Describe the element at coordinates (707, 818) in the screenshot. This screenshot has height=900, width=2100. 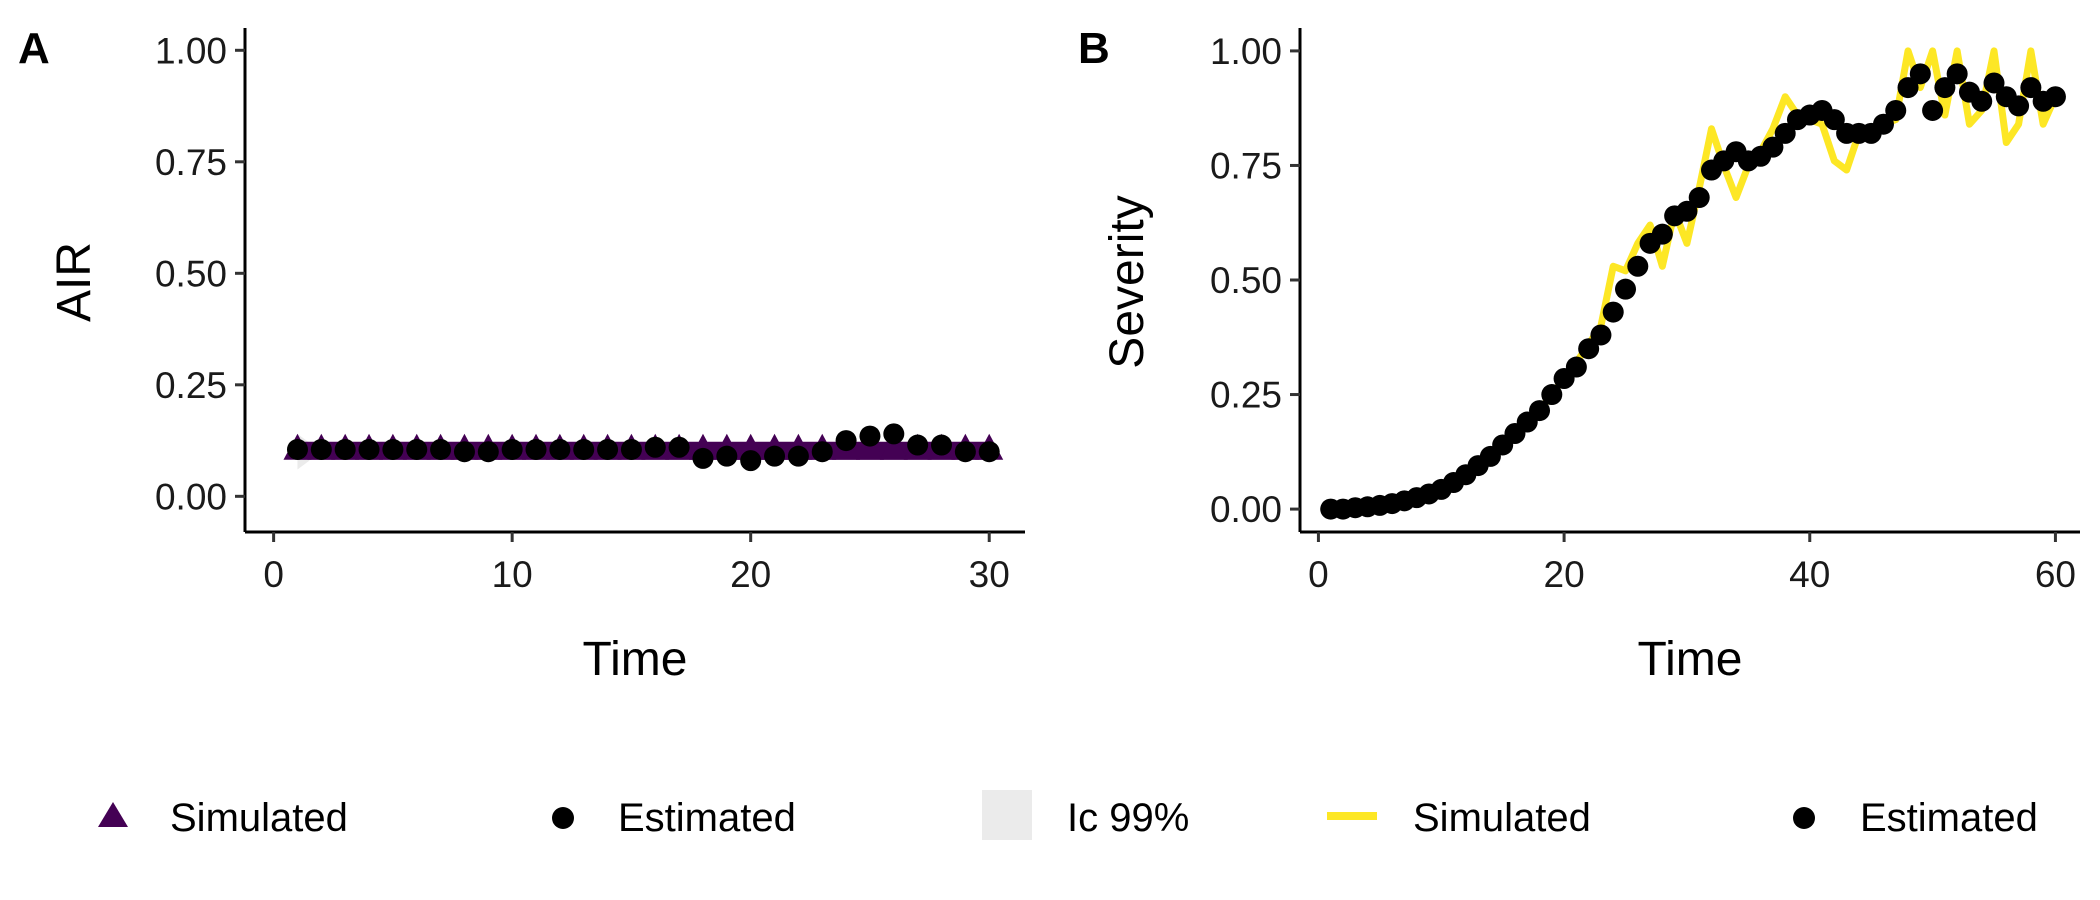
I see `legend-label-estimated-a: Estimated` at that location.